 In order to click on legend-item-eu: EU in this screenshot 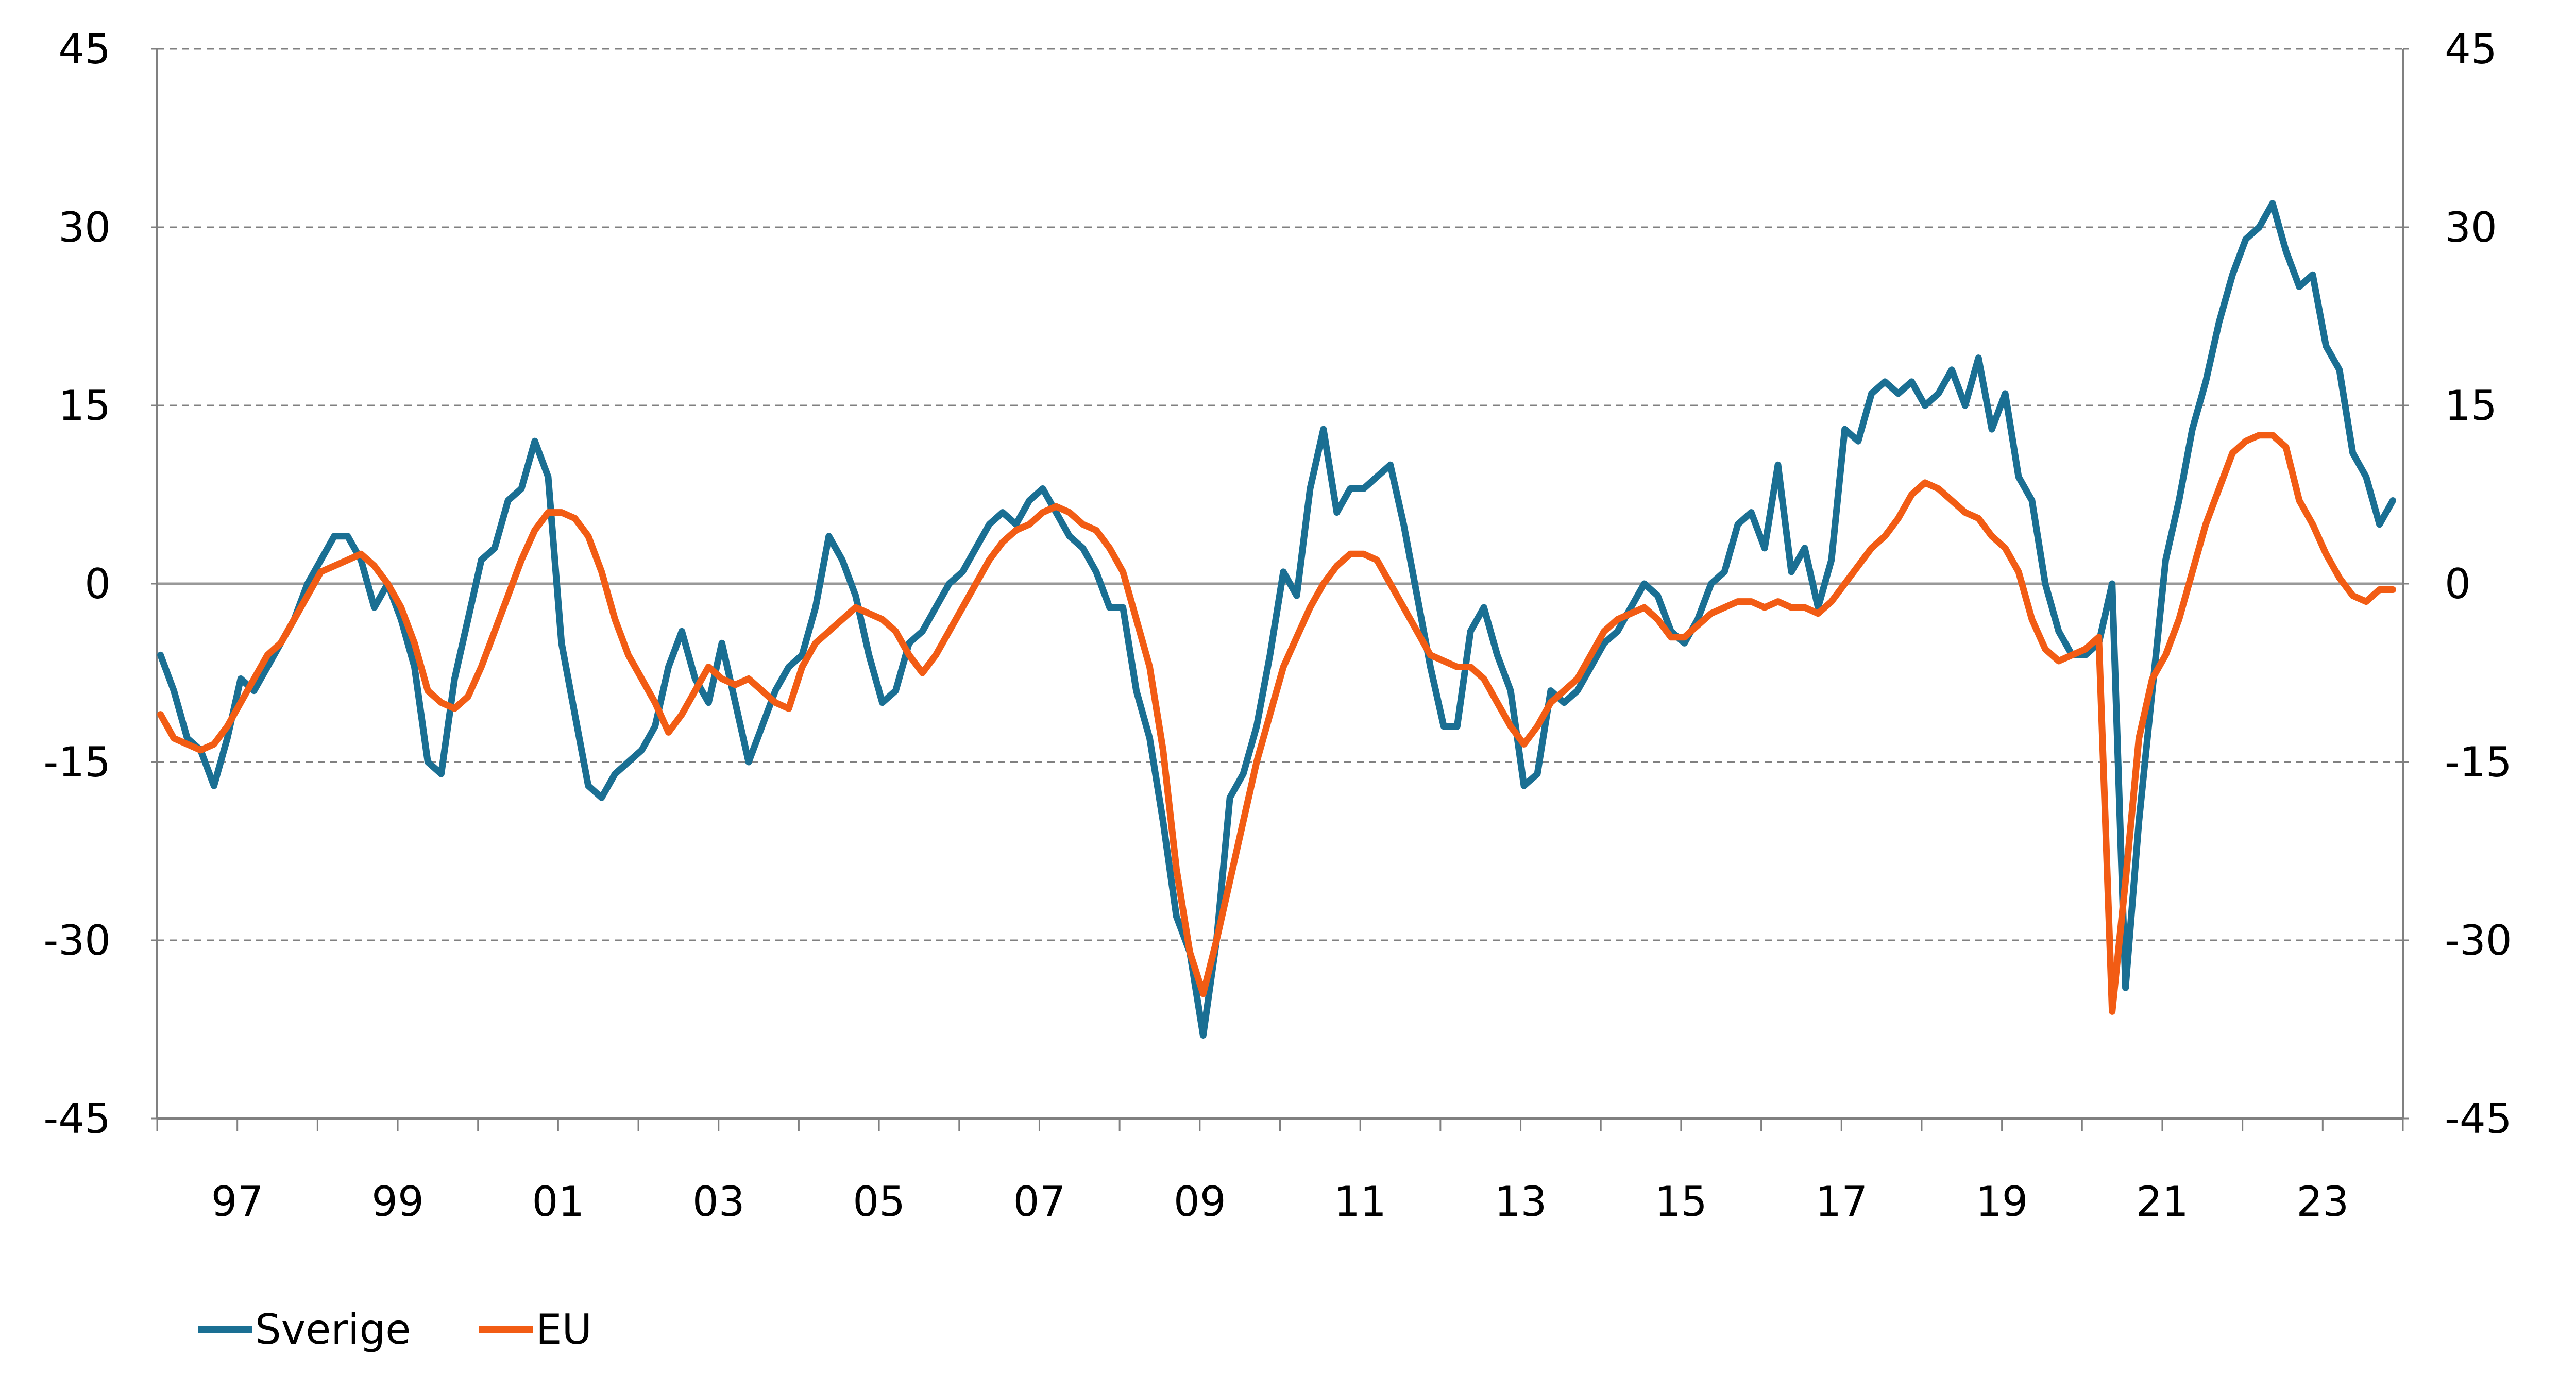, I will do `click(535, 1329)`.